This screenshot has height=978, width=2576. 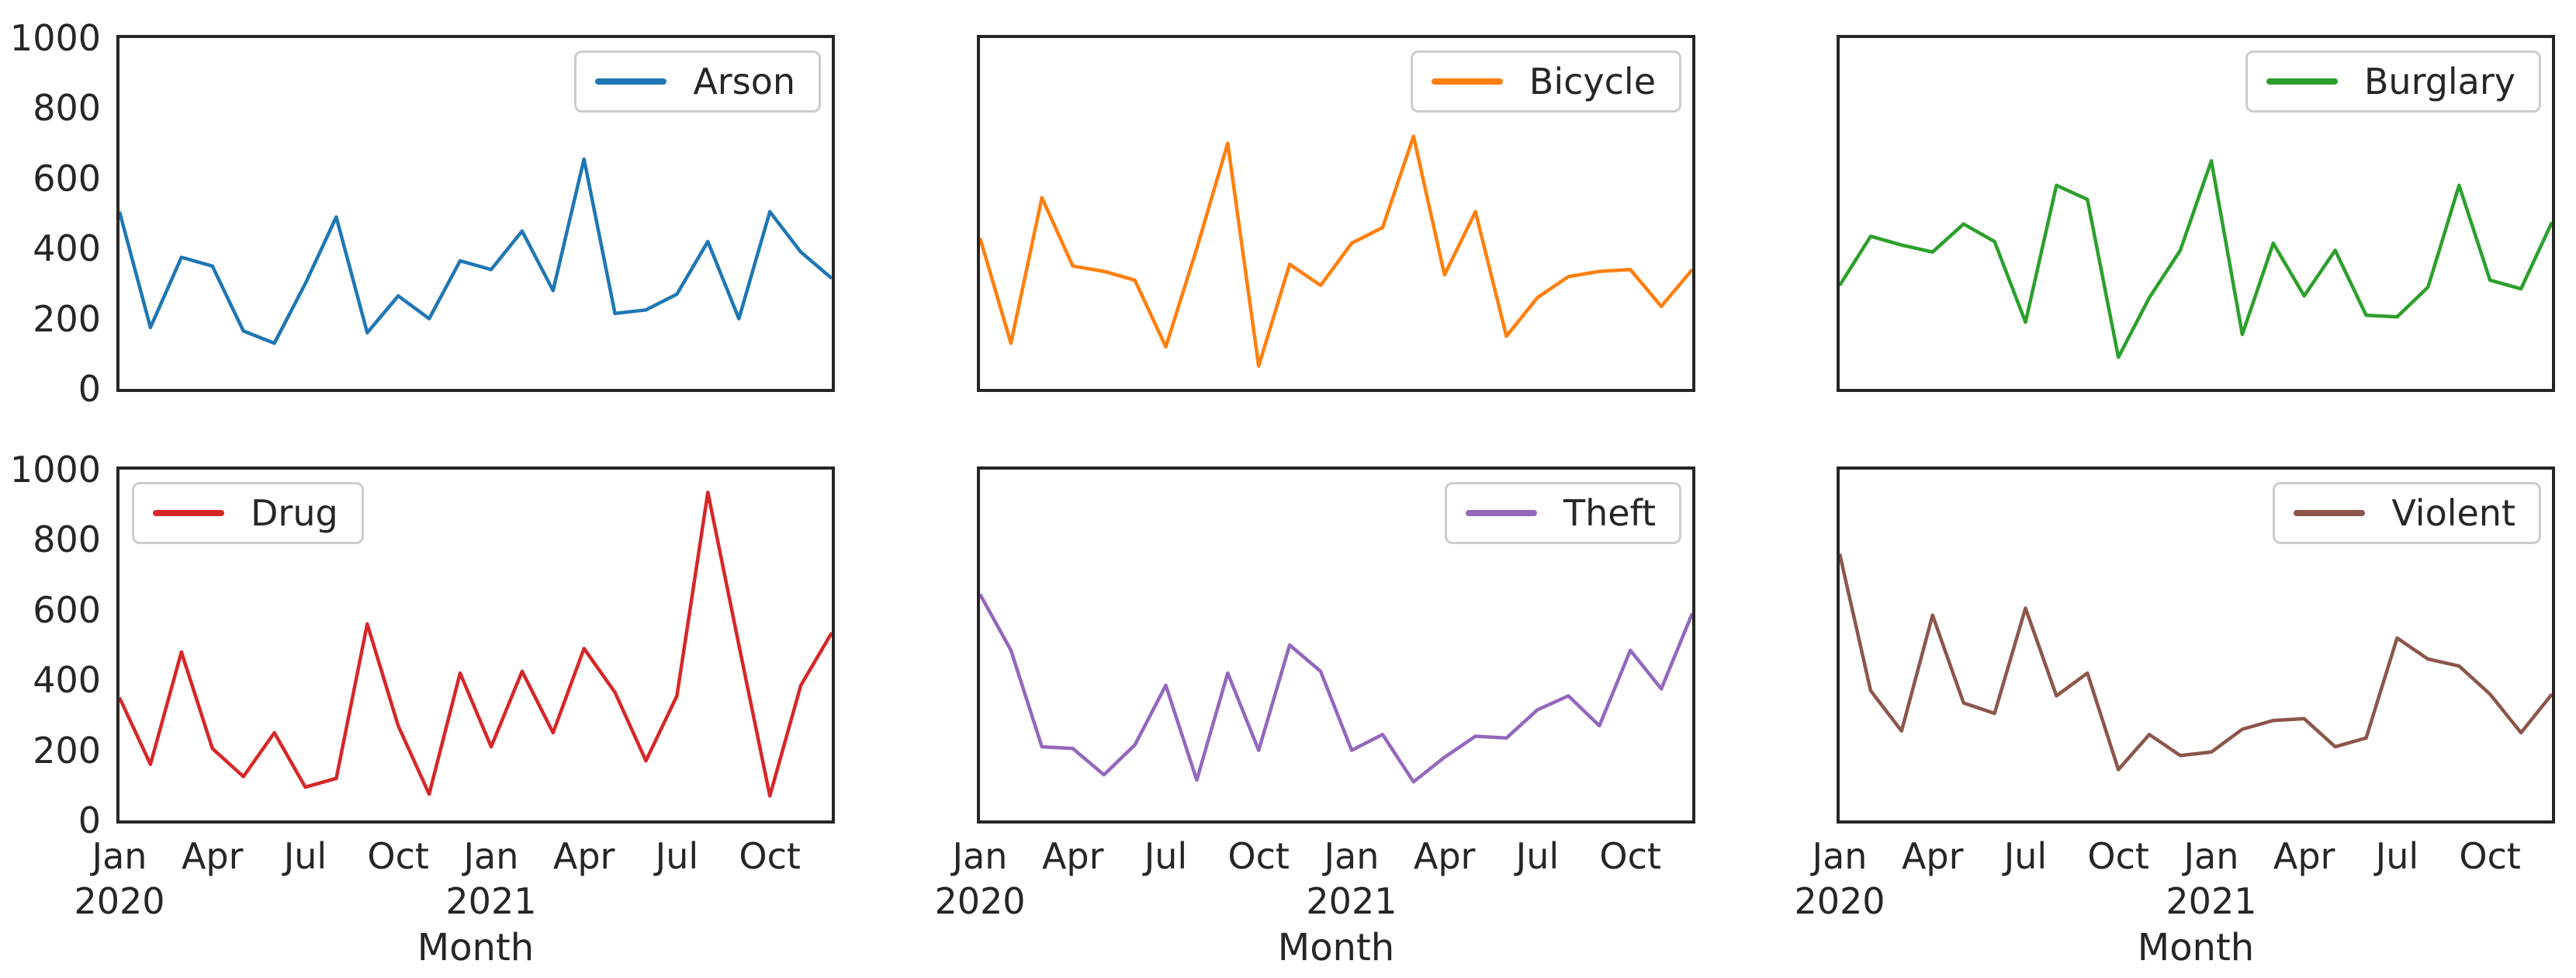 What do you see at coordinates (248, 513) in the screenshot?
I see `legend-drug: Drug` at bounding box center [248, 513].